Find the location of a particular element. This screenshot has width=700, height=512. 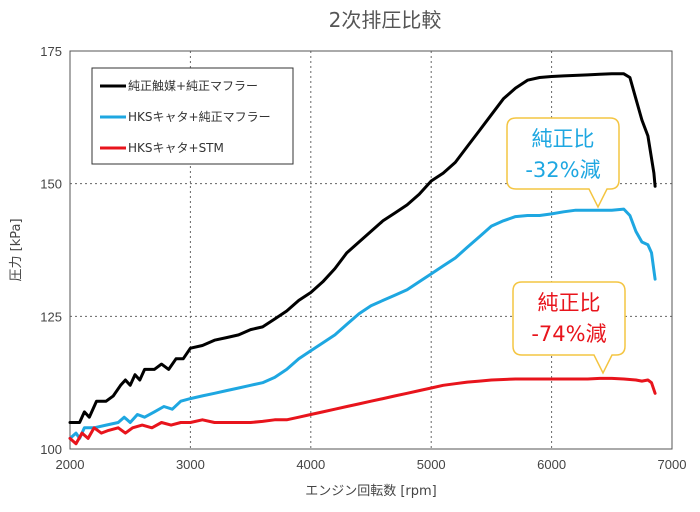

y-tick-label: 150 is located at coordinates (51, 184).